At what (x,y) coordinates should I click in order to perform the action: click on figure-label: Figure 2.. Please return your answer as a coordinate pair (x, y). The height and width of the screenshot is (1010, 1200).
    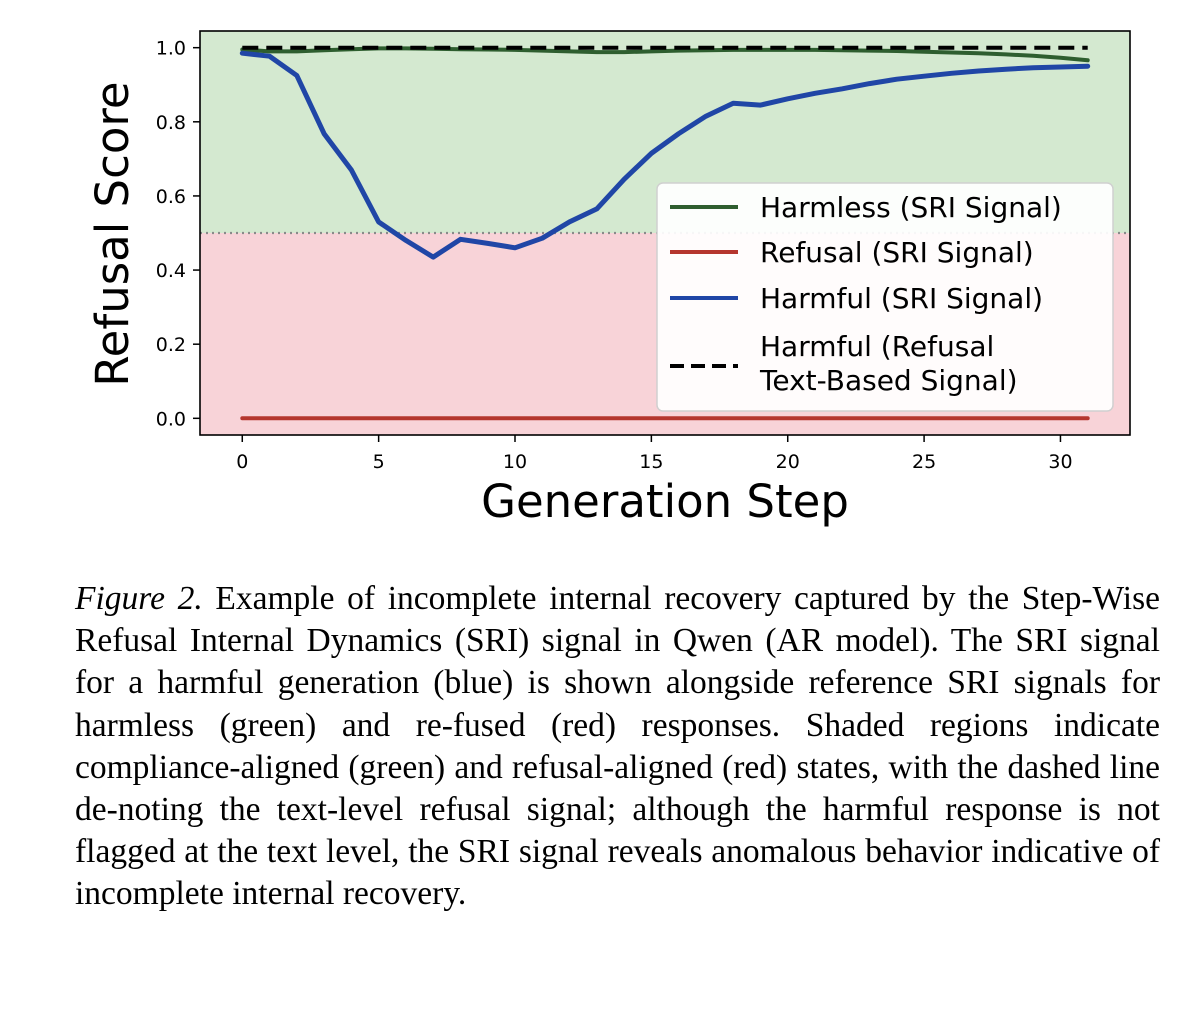
    Looking at the image, I should click on (139, 598).